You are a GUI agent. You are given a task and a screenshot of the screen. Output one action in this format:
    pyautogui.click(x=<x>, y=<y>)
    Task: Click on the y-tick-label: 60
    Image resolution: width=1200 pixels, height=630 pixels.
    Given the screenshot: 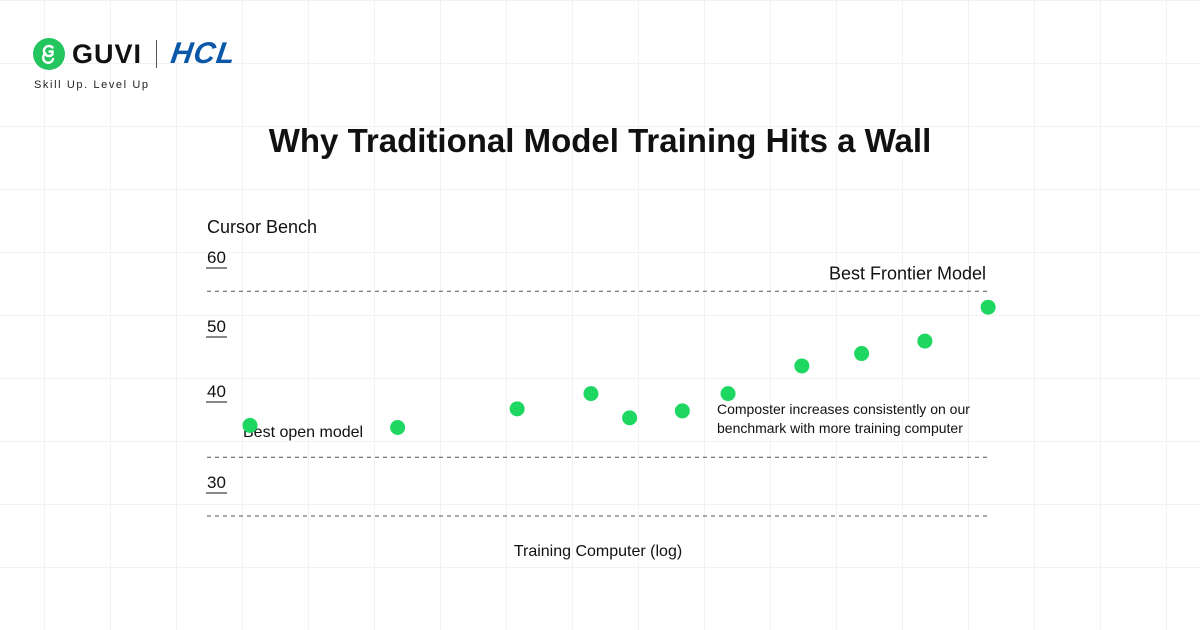 What is the action you would take?
    pyautogui.click(x=216, y=257)
    